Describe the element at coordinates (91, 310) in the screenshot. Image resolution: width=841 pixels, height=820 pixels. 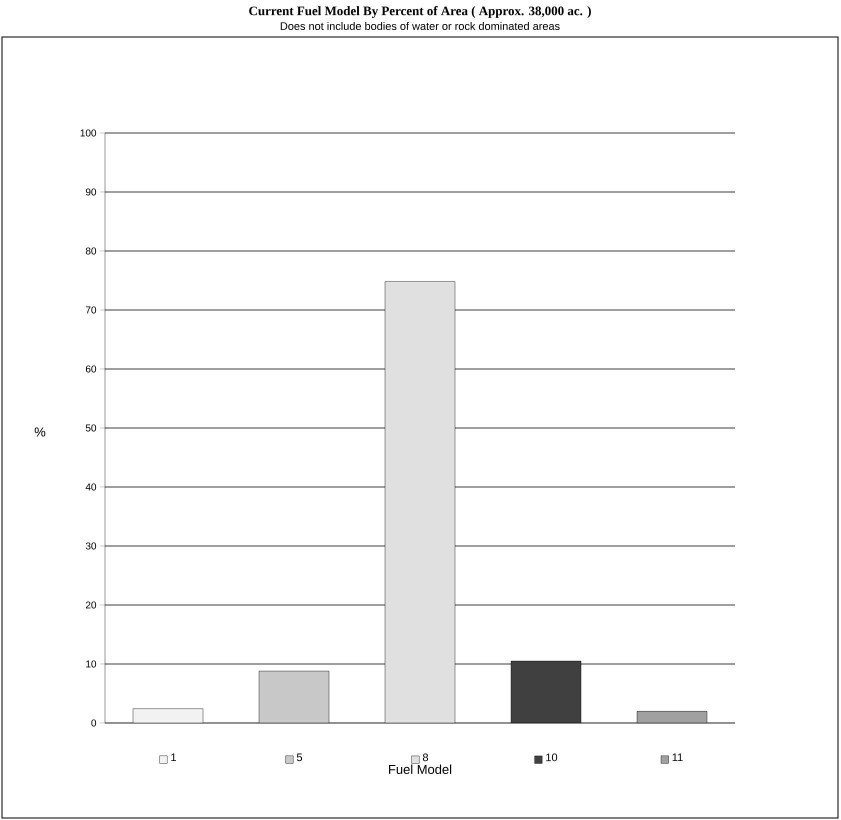
I see `y-tick-label: 70` at that location.